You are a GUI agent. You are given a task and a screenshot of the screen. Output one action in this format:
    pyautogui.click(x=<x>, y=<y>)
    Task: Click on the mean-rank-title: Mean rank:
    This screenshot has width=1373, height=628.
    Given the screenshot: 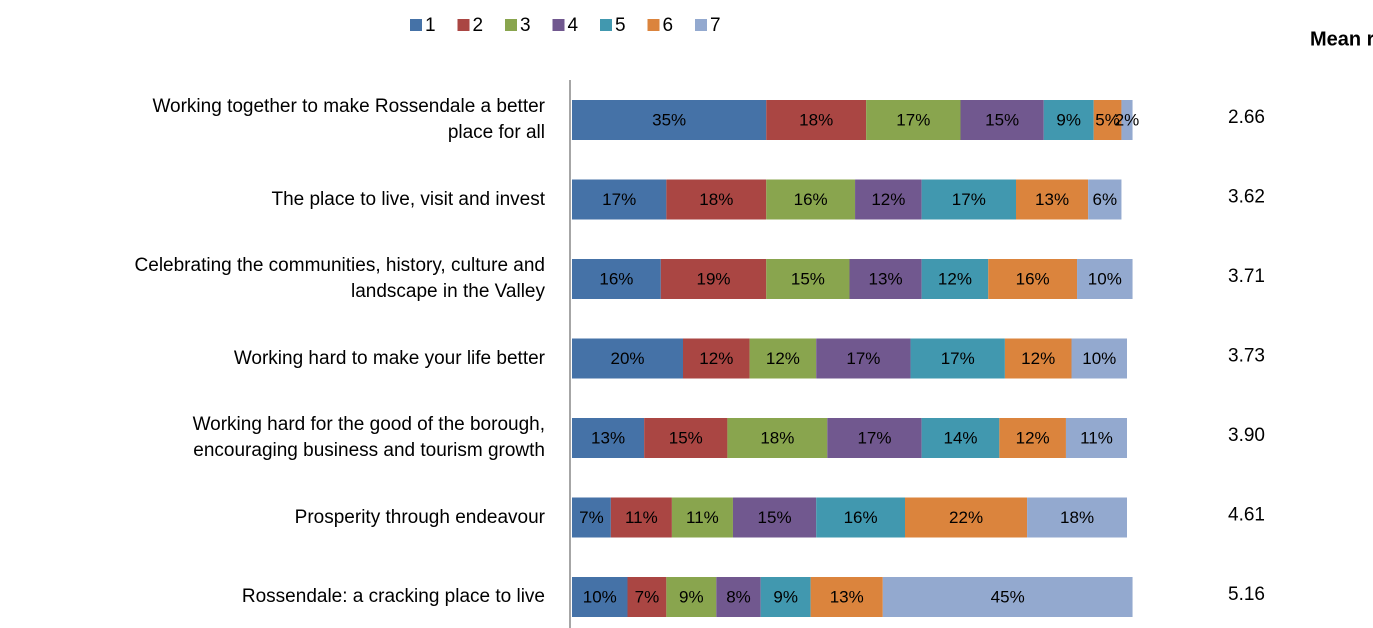 What is the action you would take?
    pyautogui.click(x=1341, y=39)
    